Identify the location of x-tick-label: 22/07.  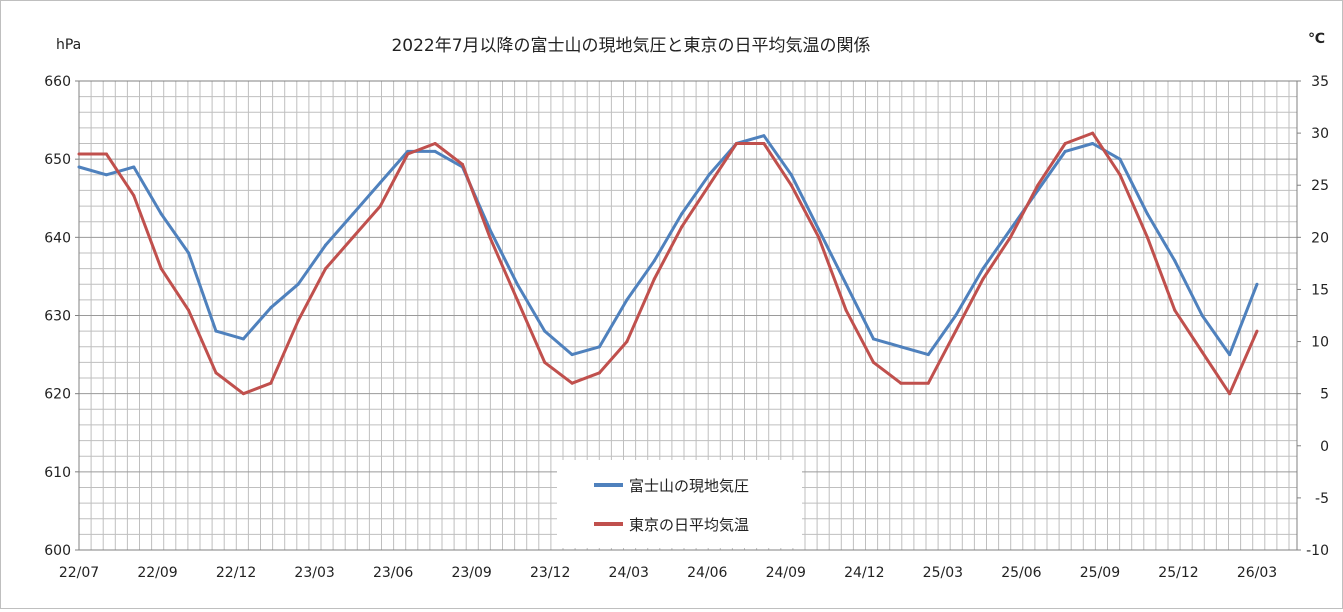
(79, 573).